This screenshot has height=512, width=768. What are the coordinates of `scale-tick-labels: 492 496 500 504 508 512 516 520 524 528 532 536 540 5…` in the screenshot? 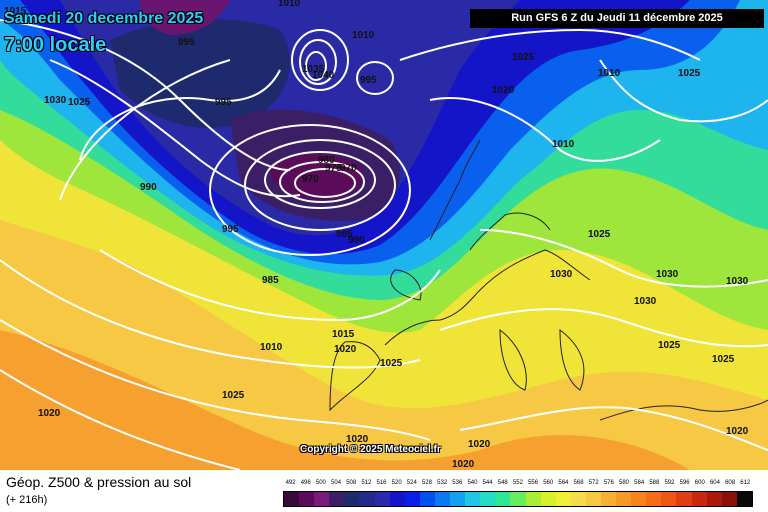 It's located at (518, 485).